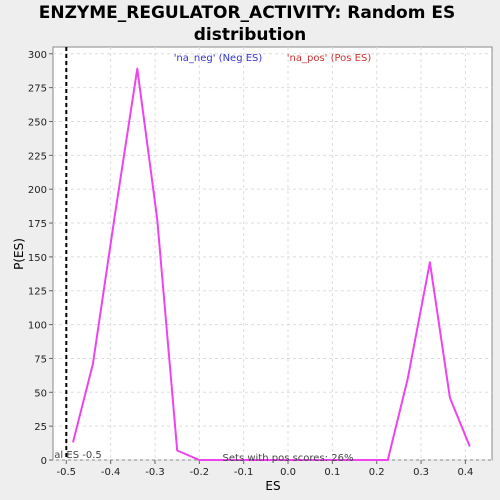  Describe the element at coordinates (19, 254) in the screenshot. I see `y-axis-label: P(ES)` at that location.